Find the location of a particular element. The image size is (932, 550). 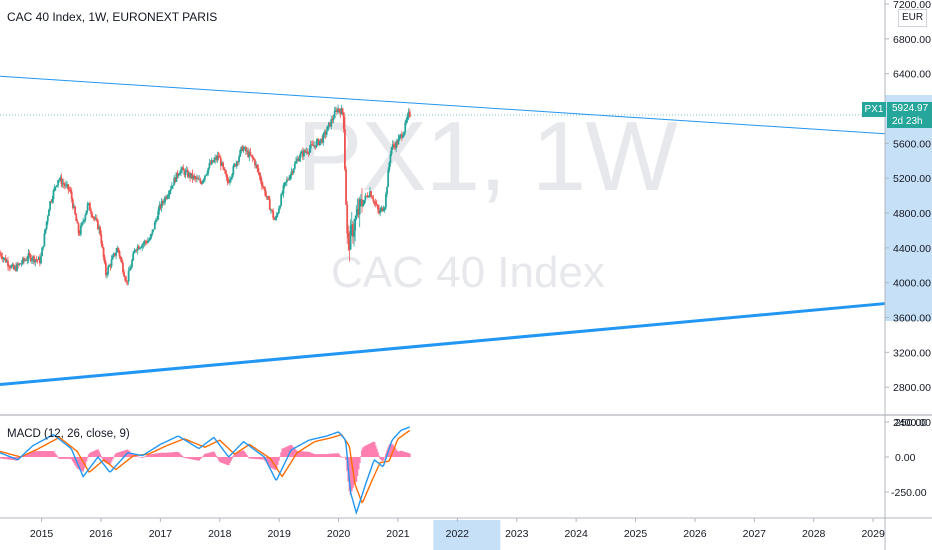

currency-button: EUR is located at coordinates (912, 18).